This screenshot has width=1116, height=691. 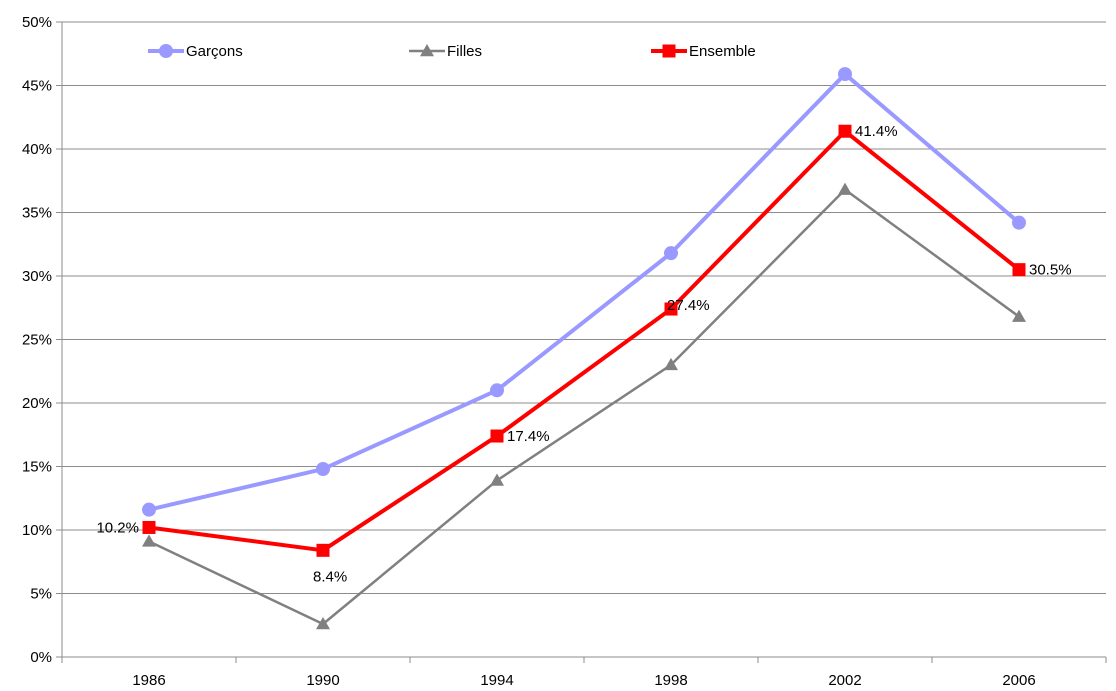 What do you see at coordinates (1018, 680) in the screenshot?
I see `x-tick-label: 2006` at bounding box center [1018, 680].